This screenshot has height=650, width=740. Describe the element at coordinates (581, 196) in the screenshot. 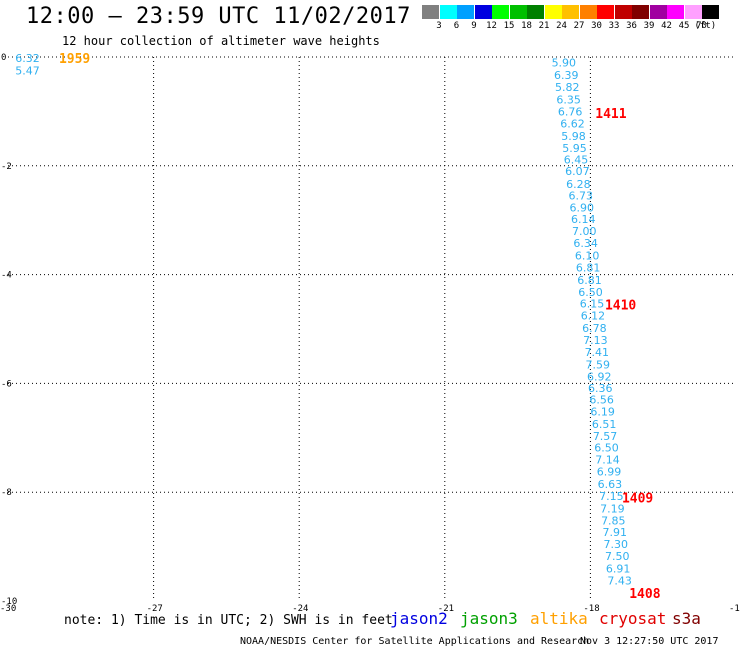

I see `wave-height-label: 6.73` at that location.